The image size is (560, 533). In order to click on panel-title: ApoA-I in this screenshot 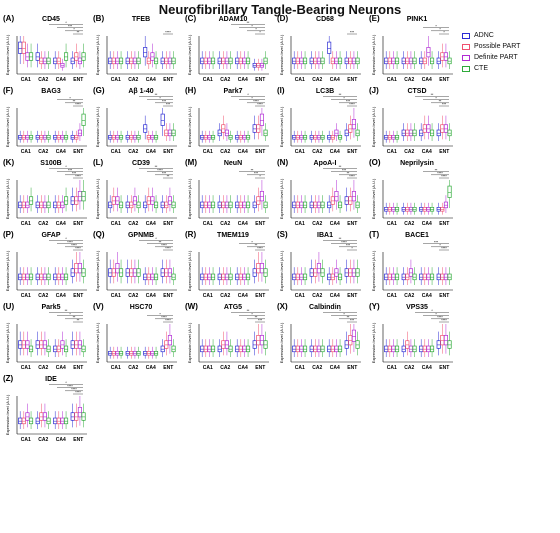, I will do `click(325, 163)`.